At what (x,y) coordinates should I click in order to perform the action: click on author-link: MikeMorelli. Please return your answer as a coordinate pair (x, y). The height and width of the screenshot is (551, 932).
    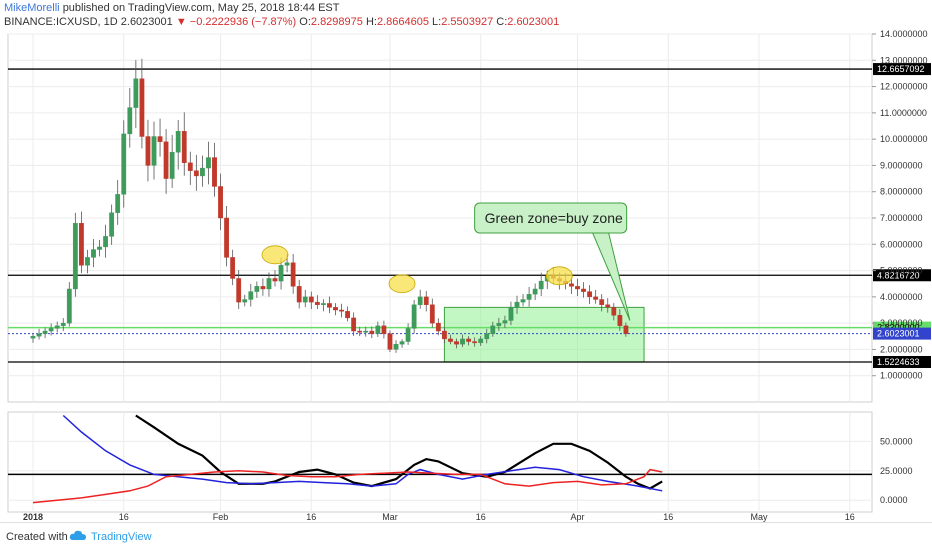
    Looking at the image, I should click on (32, 8).